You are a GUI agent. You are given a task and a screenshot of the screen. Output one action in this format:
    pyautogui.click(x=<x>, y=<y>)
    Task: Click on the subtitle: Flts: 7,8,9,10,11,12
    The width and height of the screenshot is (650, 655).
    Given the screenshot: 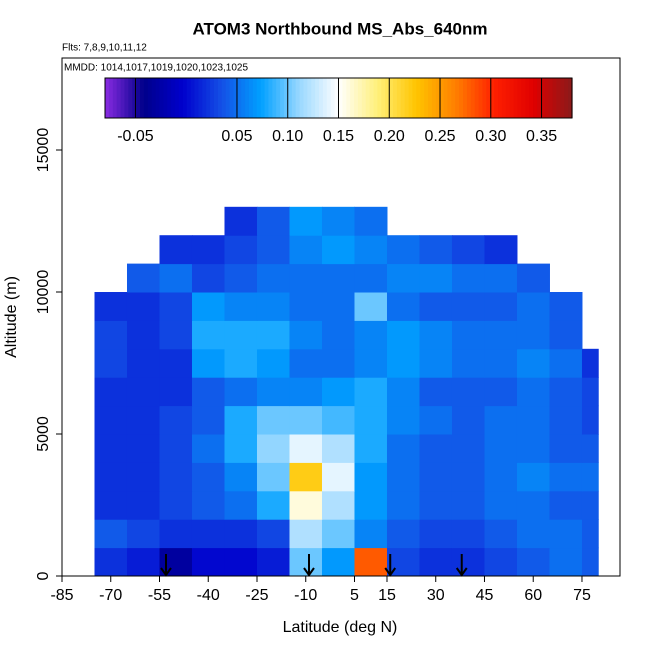 What is the action you would take?
    pyautogui.click(x=104, y=48)
    